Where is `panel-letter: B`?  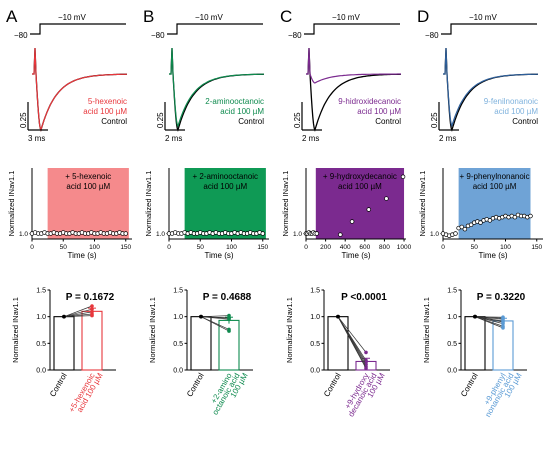
panel-letter: B is located at coordinates (148, 16).